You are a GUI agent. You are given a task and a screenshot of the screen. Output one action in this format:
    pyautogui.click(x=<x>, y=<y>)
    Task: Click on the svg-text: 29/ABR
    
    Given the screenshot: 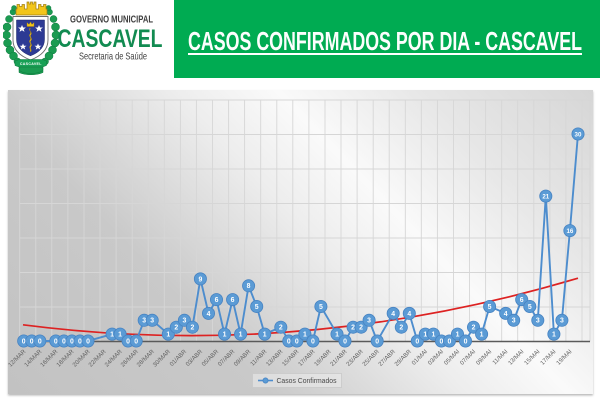 What is the action you would take?
    pyautogui.click(x=403, y=358)
    